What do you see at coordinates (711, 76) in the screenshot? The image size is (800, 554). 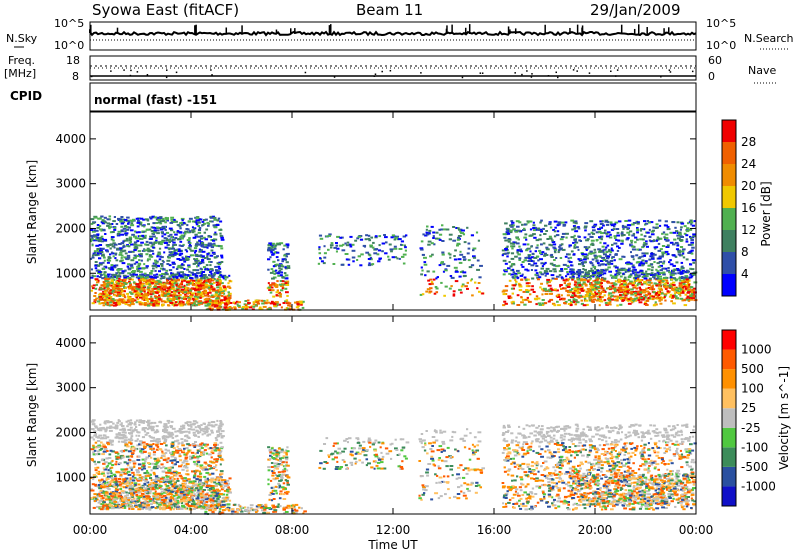 I see `nave-tick-bottom: 0` at bounding box center [711, 76].